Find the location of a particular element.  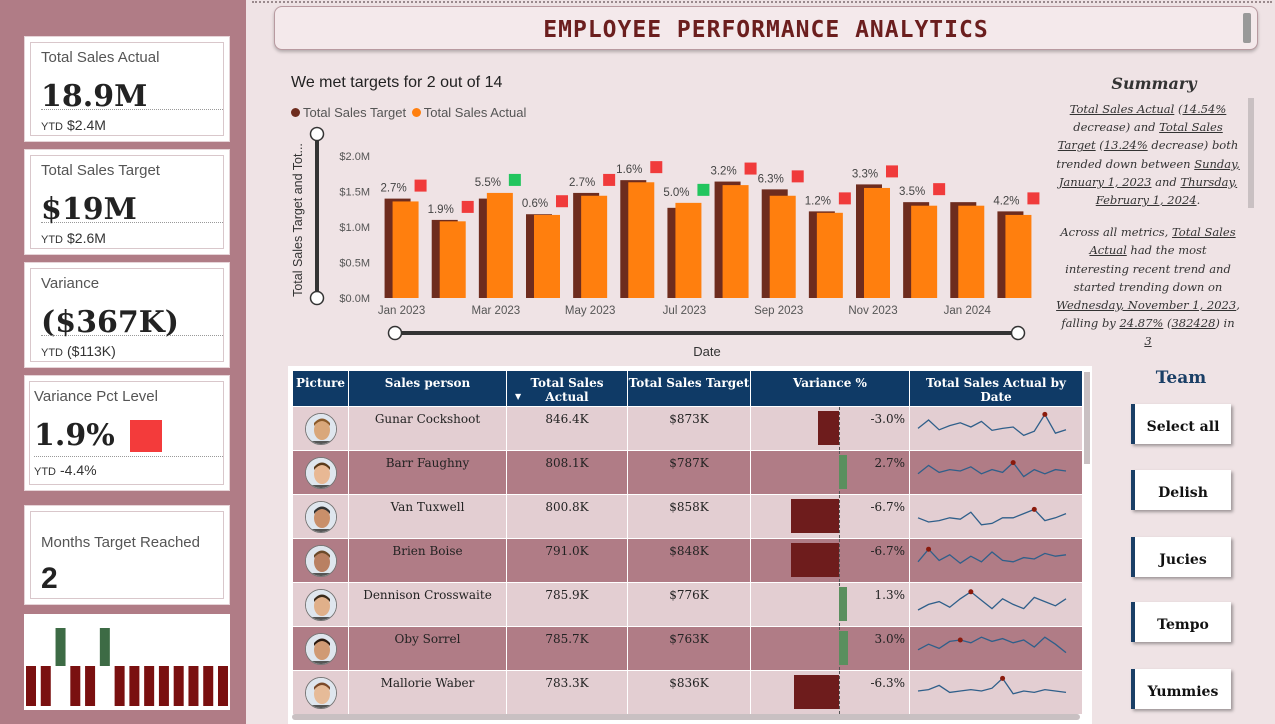

column-header-total-sales-target: Total Sales Target is located at coordinates (689, 388).